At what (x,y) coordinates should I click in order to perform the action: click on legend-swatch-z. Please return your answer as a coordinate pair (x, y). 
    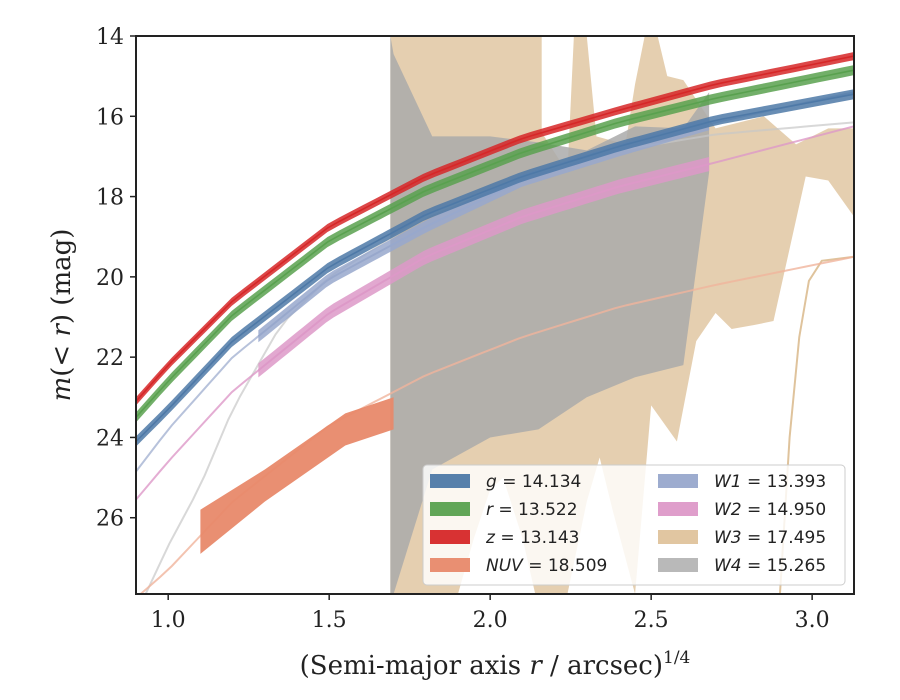
    Looking at the image, I should click on (450, 537).